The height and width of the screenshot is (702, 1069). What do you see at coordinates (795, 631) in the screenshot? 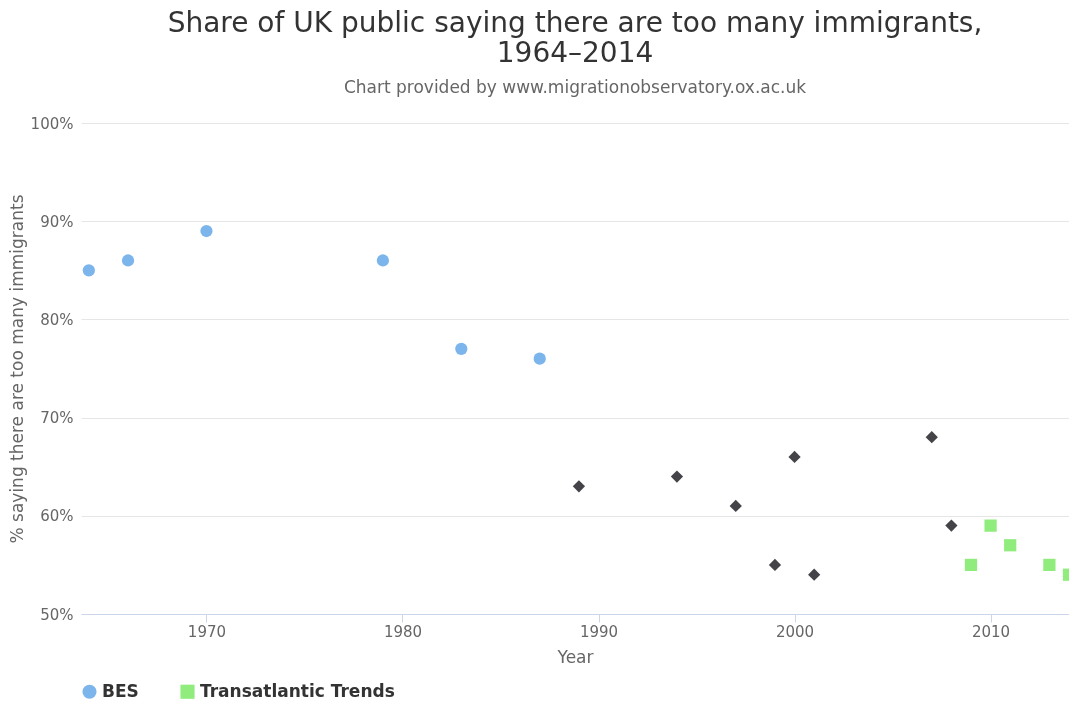
I see `x-tick-label: 2000` at bounding box center [795, 631].